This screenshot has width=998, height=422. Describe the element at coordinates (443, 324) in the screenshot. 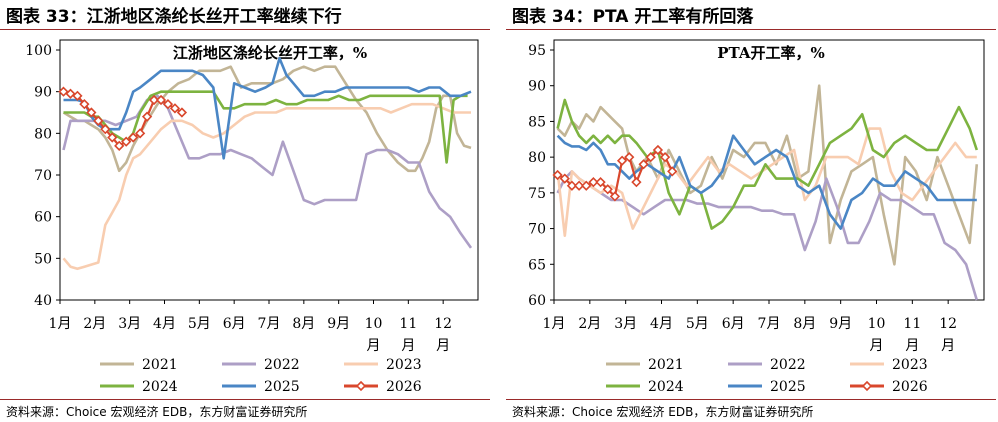

I see `x-tick-label: 12` at that location.